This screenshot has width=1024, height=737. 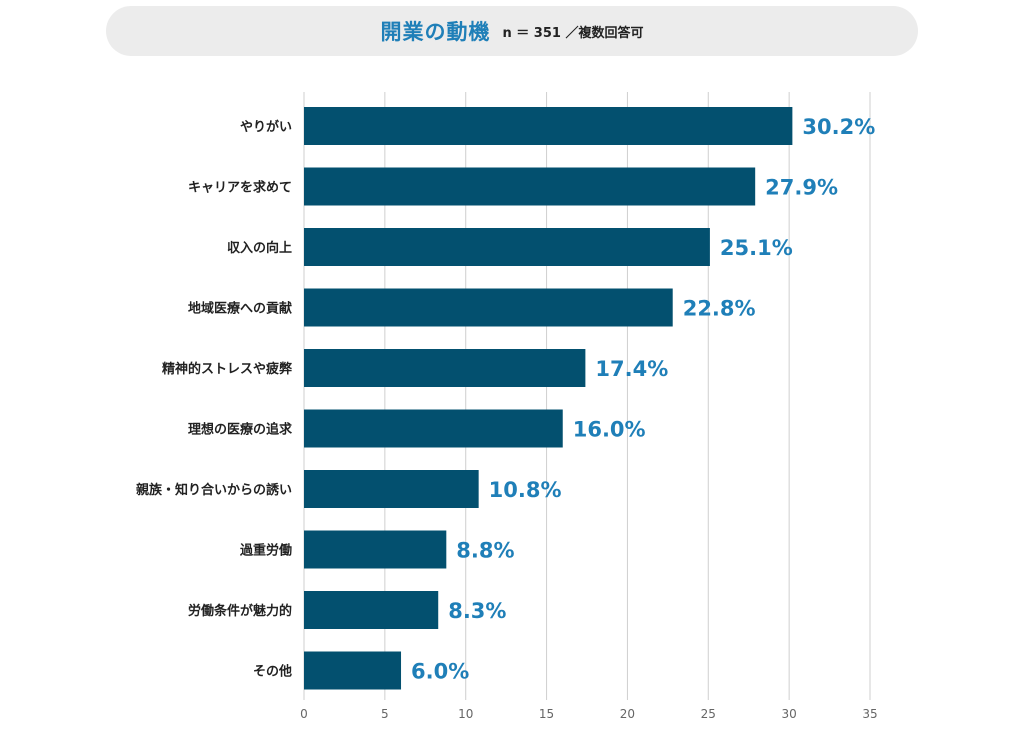 What do you see at coordinates (440, 672) in the screenshot?
I see `value-label: 6.0%` at bounding box center [440, 672].